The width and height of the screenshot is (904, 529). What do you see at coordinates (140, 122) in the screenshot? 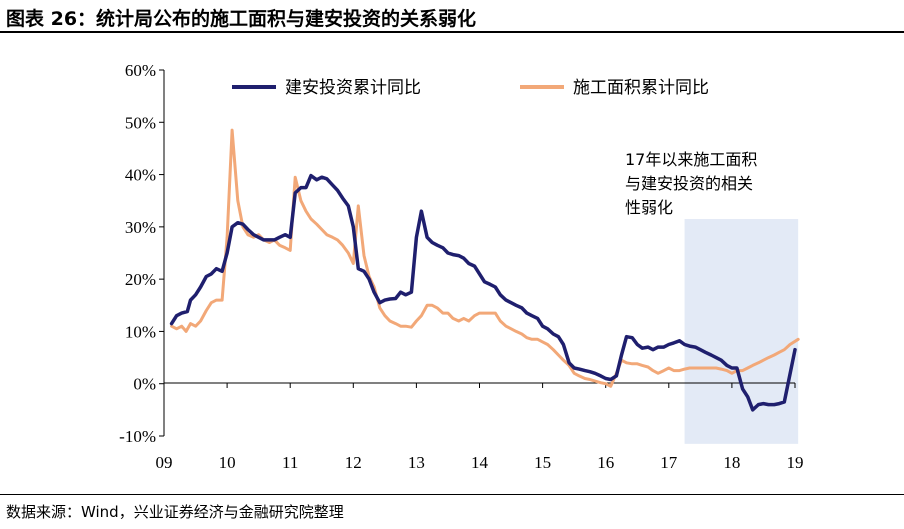
I see `y-tick-label: 50%` at bounding box center [140, 122].